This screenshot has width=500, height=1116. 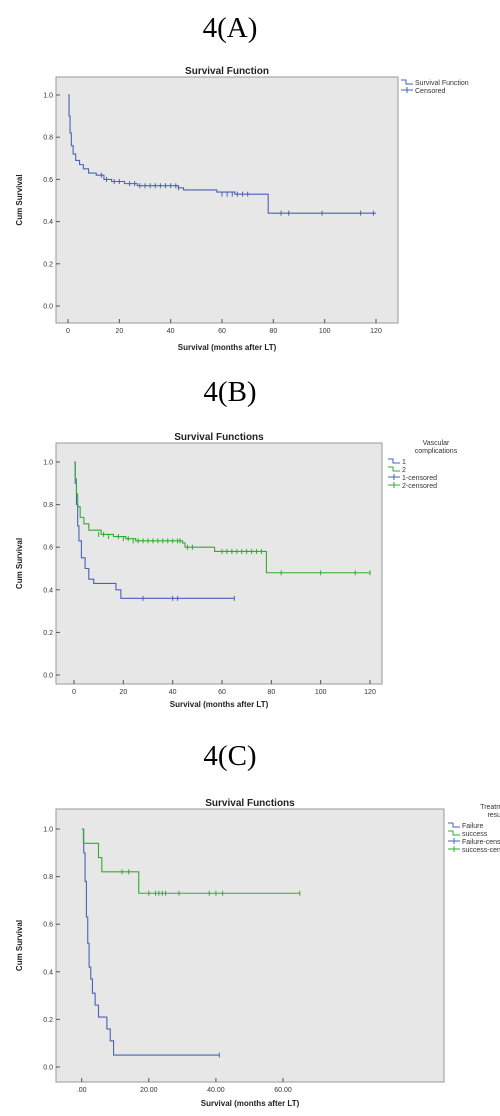 What do you see at coordinates (216, 1090) in the screenshot?
I see `x-tick-label: 40.00` at bounding box center [216, 1090].